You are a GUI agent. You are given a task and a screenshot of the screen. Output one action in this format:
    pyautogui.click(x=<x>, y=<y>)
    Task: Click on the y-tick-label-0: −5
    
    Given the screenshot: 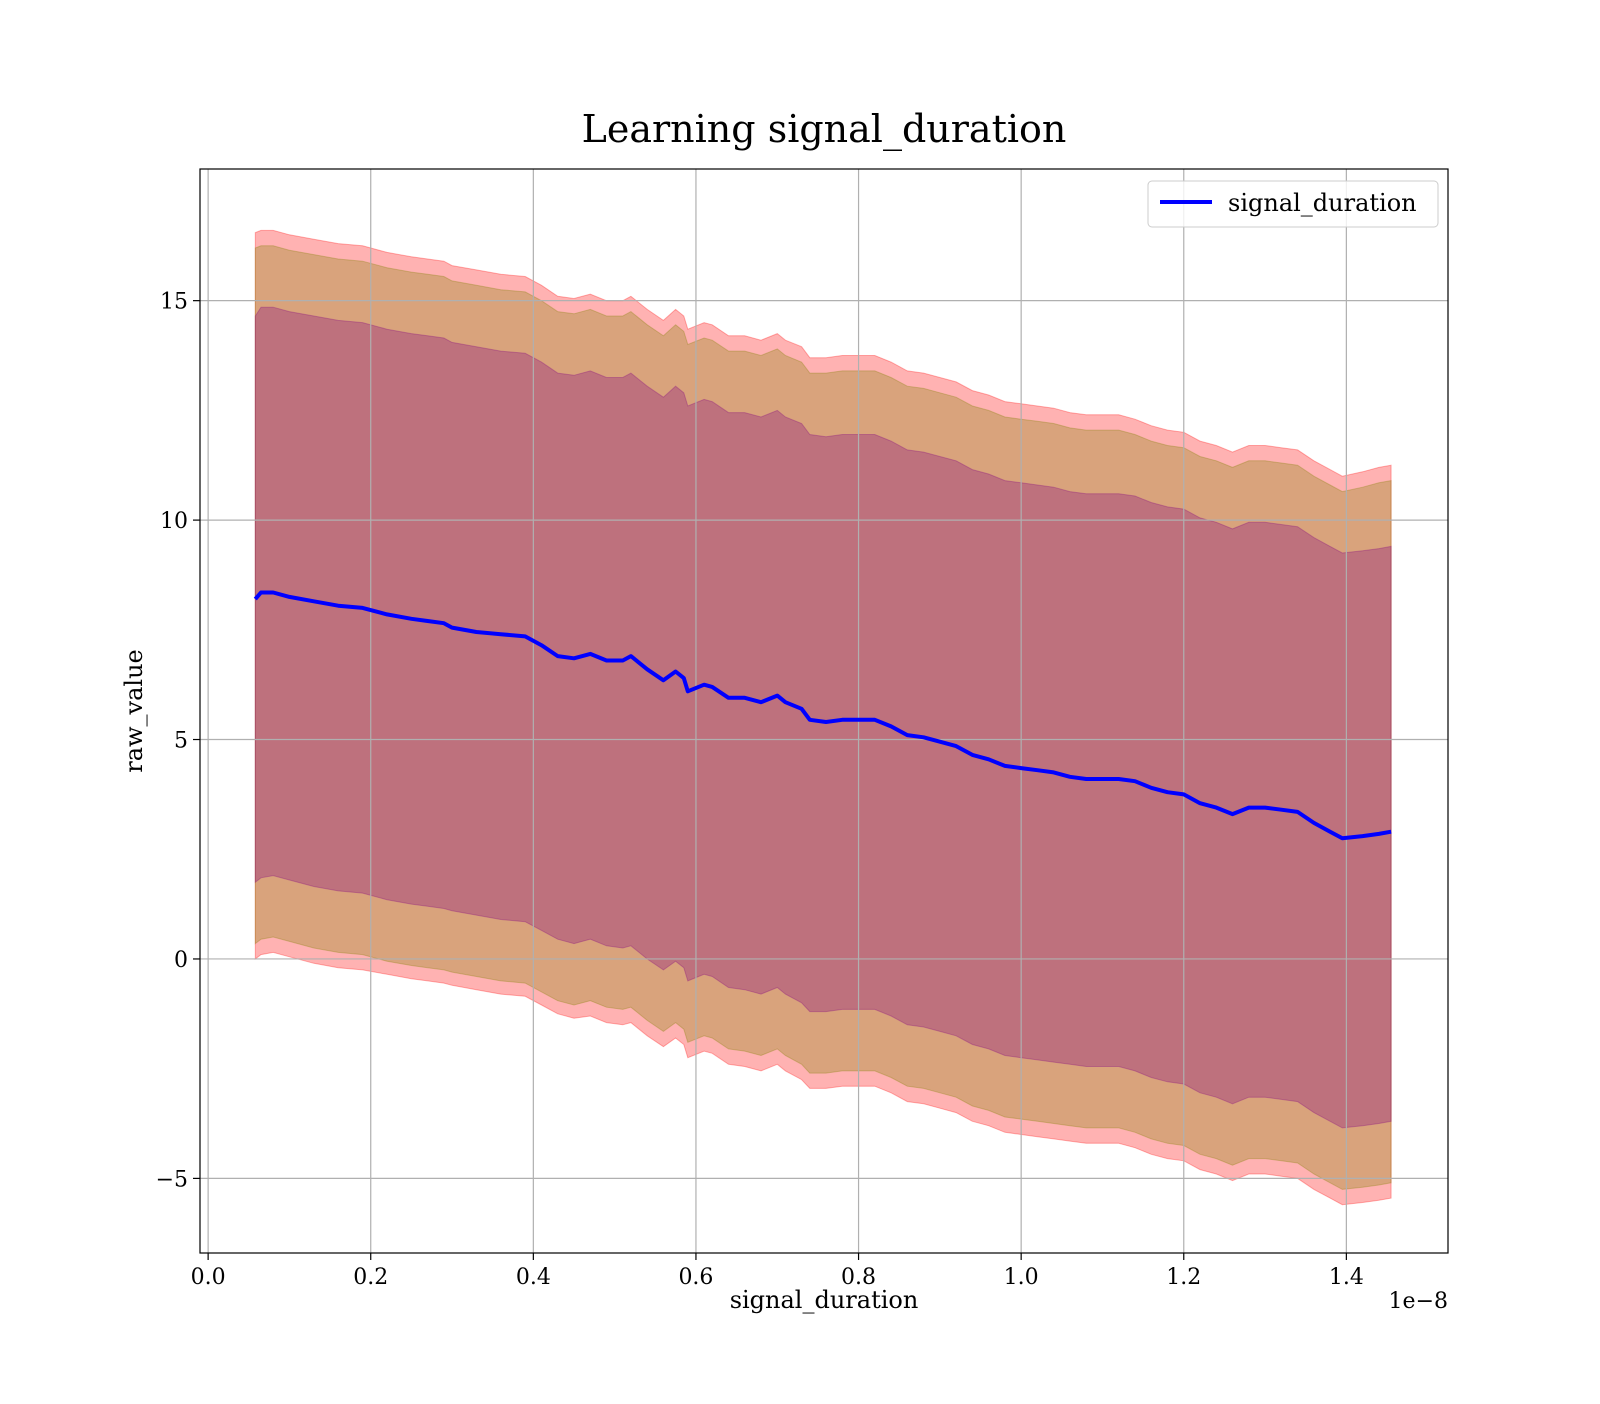 What is the action you would take?
    pyautogui.click(x=172, y=1179)
    